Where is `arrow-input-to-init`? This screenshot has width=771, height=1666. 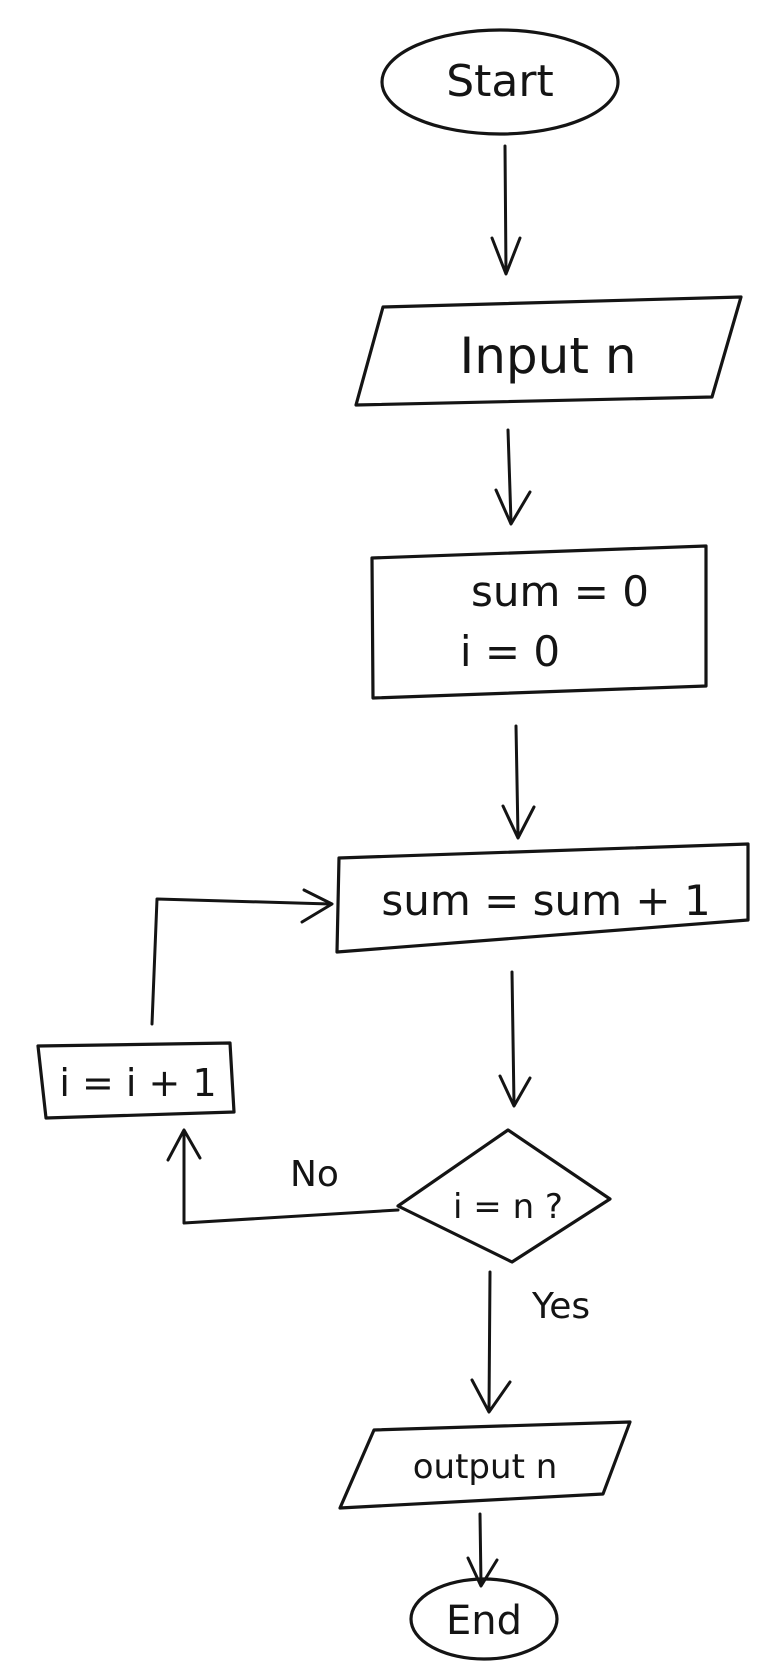 arrow-input-to-init is located at coordinates (513, 477).